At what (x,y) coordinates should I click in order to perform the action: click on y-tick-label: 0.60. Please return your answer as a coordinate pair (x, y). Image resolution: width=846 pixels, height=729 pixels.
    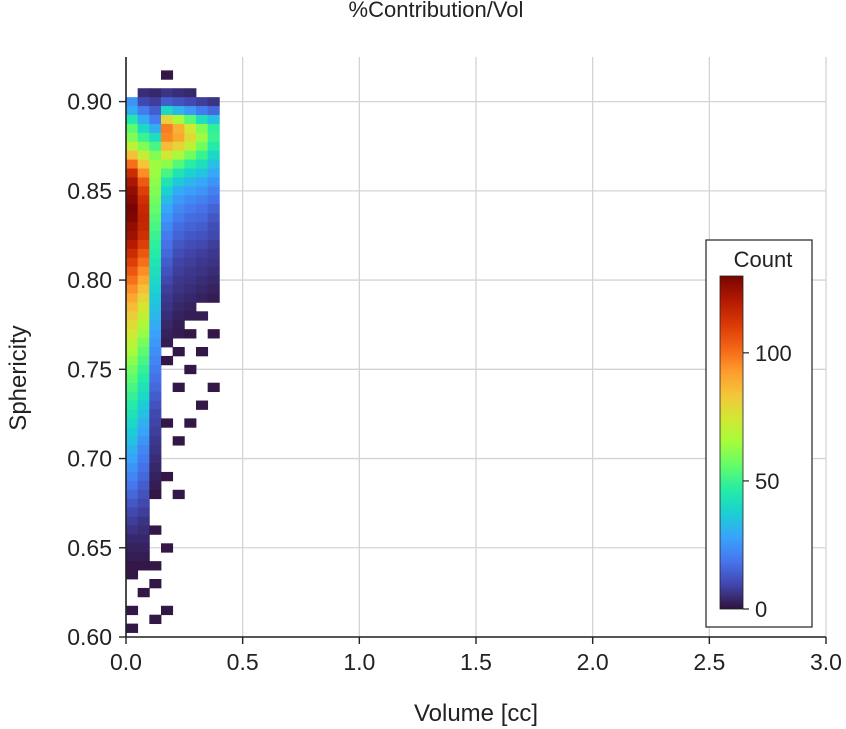
    Looking at the image, I should click on (89, 637).